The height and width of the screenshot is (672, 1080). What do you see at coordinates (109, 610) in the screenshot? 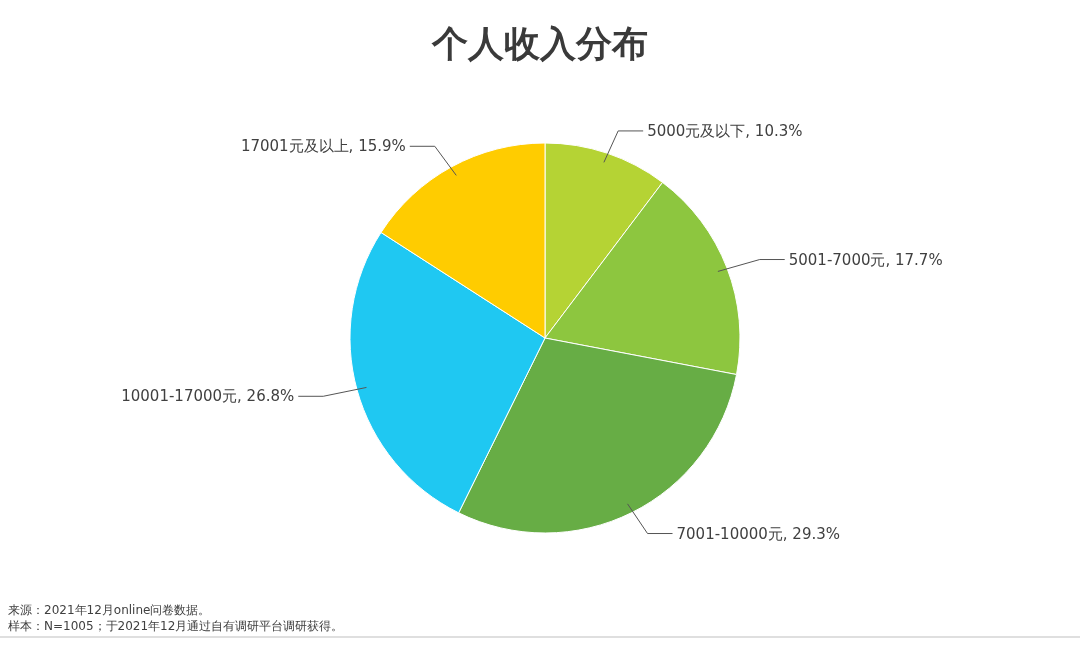
I see `source-note: 来源：2021年12月online问卷数据。` at bounding box center [109, 610].